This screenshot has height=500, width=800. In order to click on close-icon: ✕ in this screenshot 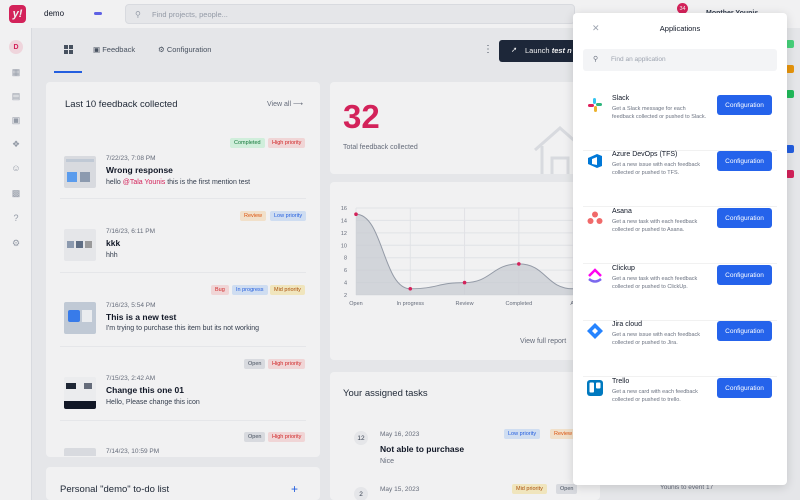, I will do `click(596, 28)`.